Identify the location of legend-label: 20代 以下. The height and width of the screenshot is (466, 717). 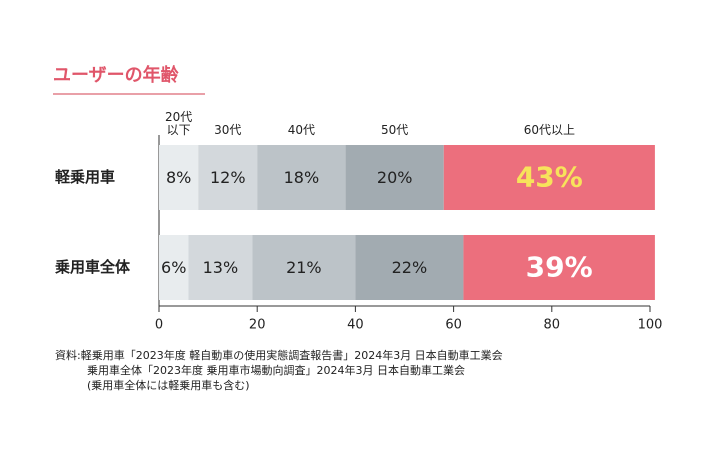
(178, 123).